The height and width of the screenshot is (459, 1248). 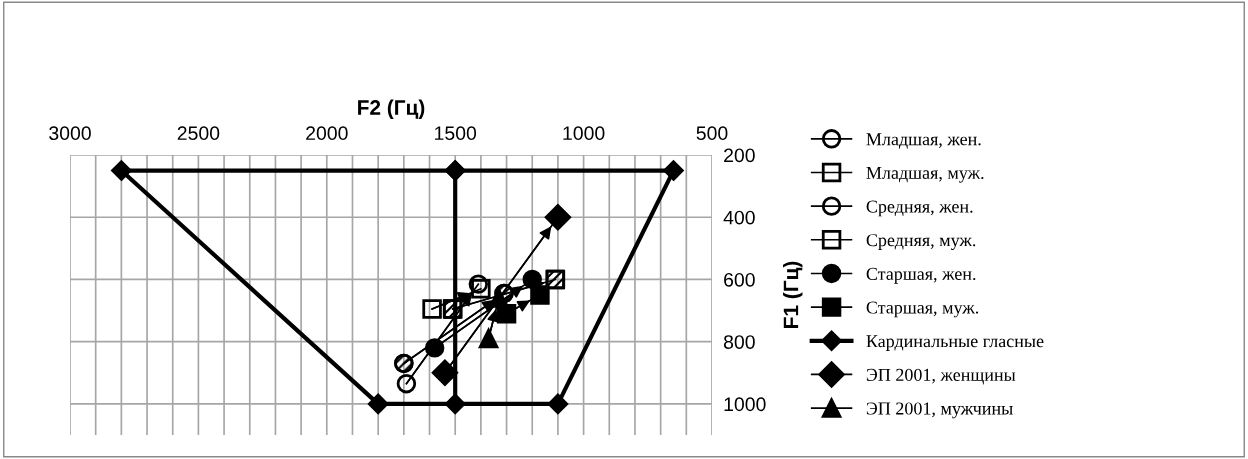 What do you see at coordinates (921, 275) in the screenshot?
I see `legend-label: Старшая, жен.` at bounding box center [921, 275].